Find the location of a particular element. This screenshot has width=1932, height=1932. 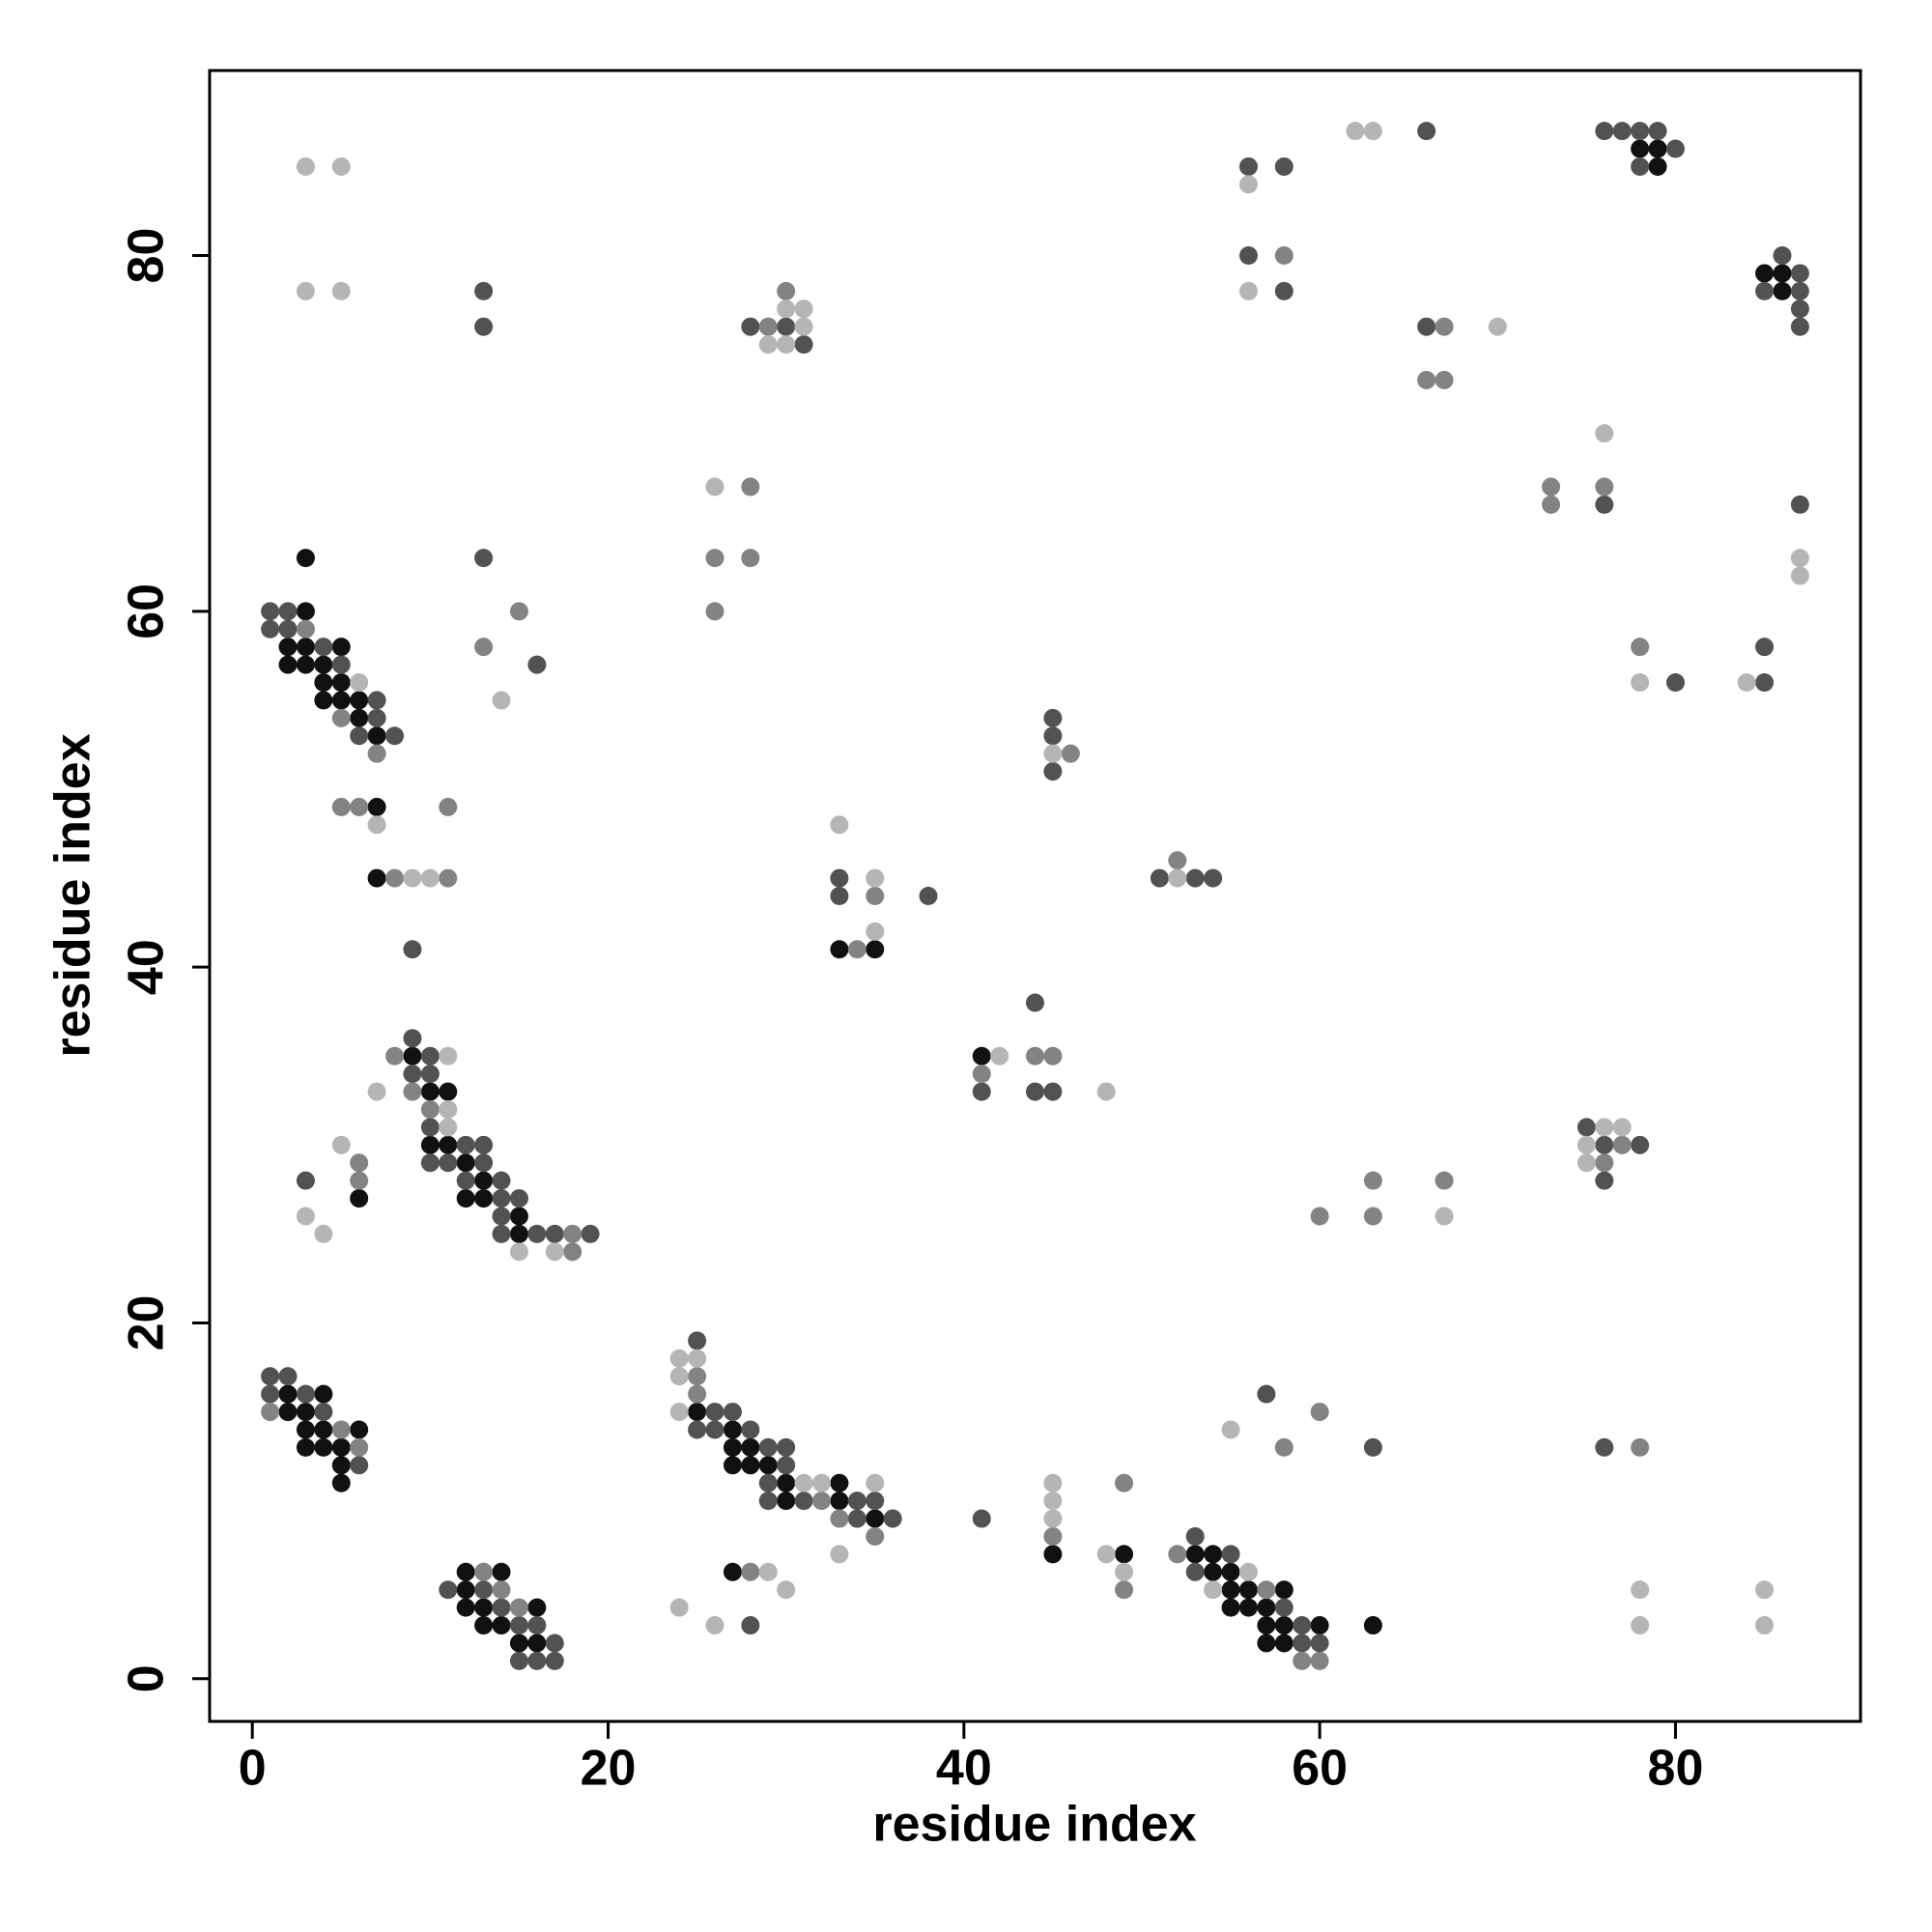

x-tick-label: 40 is located at coordinates (964, 1769).